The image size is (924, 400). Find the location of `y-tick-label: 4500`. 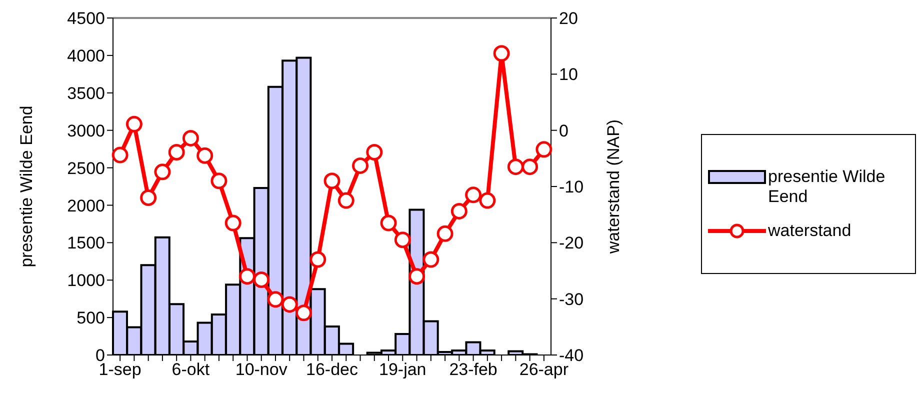

y-tick-label: 4500 is located at coordinates (86, 18).